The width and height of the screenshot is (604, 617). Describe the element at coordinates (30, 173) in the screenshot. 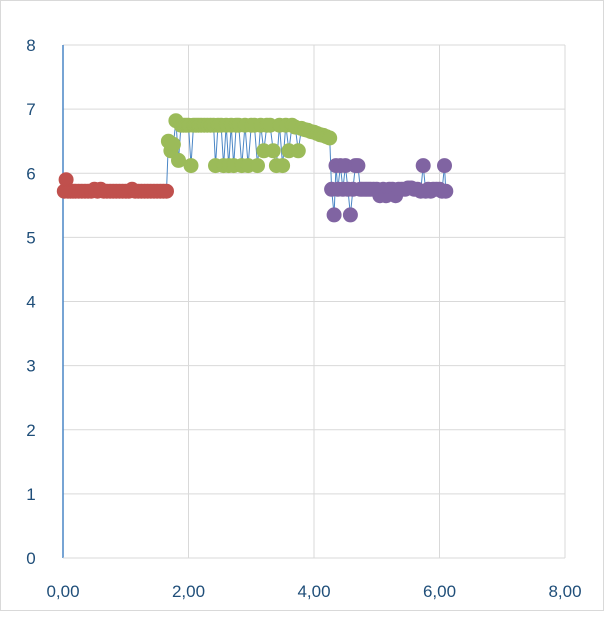

I see `y-tick-label: 6` at that location.